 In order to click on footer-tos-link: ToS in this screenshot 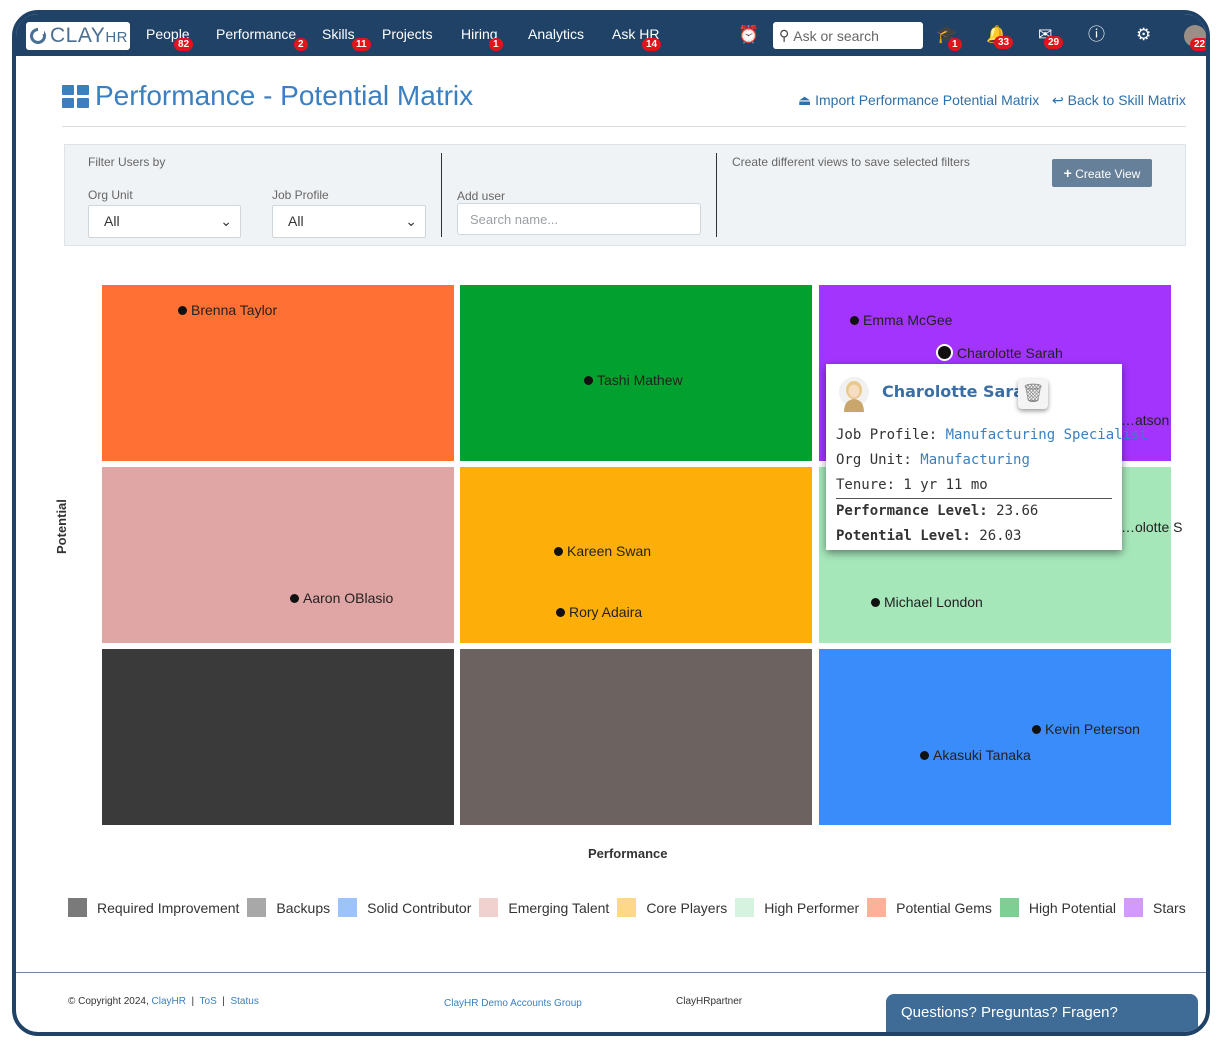, I will do `click(208, 1001)`.